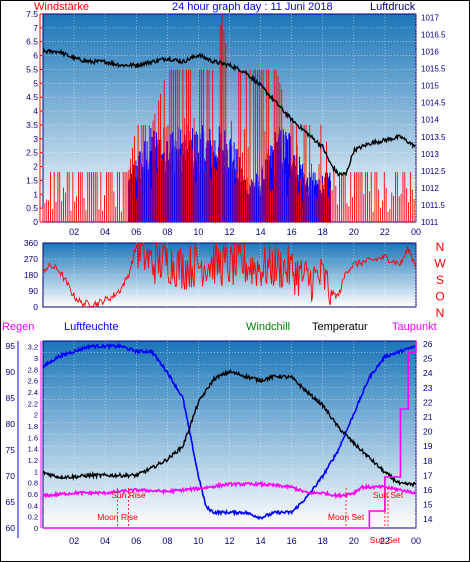 The image size is (470, 562). Describe the element at coordinates (33, 517) in the screenshot. I see `rain-tick-label: 0.2` at that location.